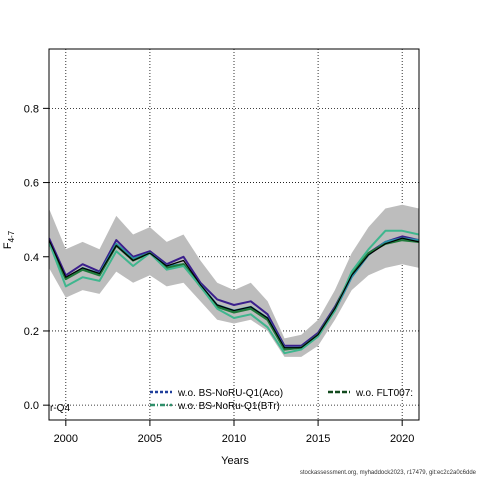 The image size is (480, 480). Describe the element at coordinates (402, 439) in the screenshot. I see `x-tick-label: 2020` at that location.